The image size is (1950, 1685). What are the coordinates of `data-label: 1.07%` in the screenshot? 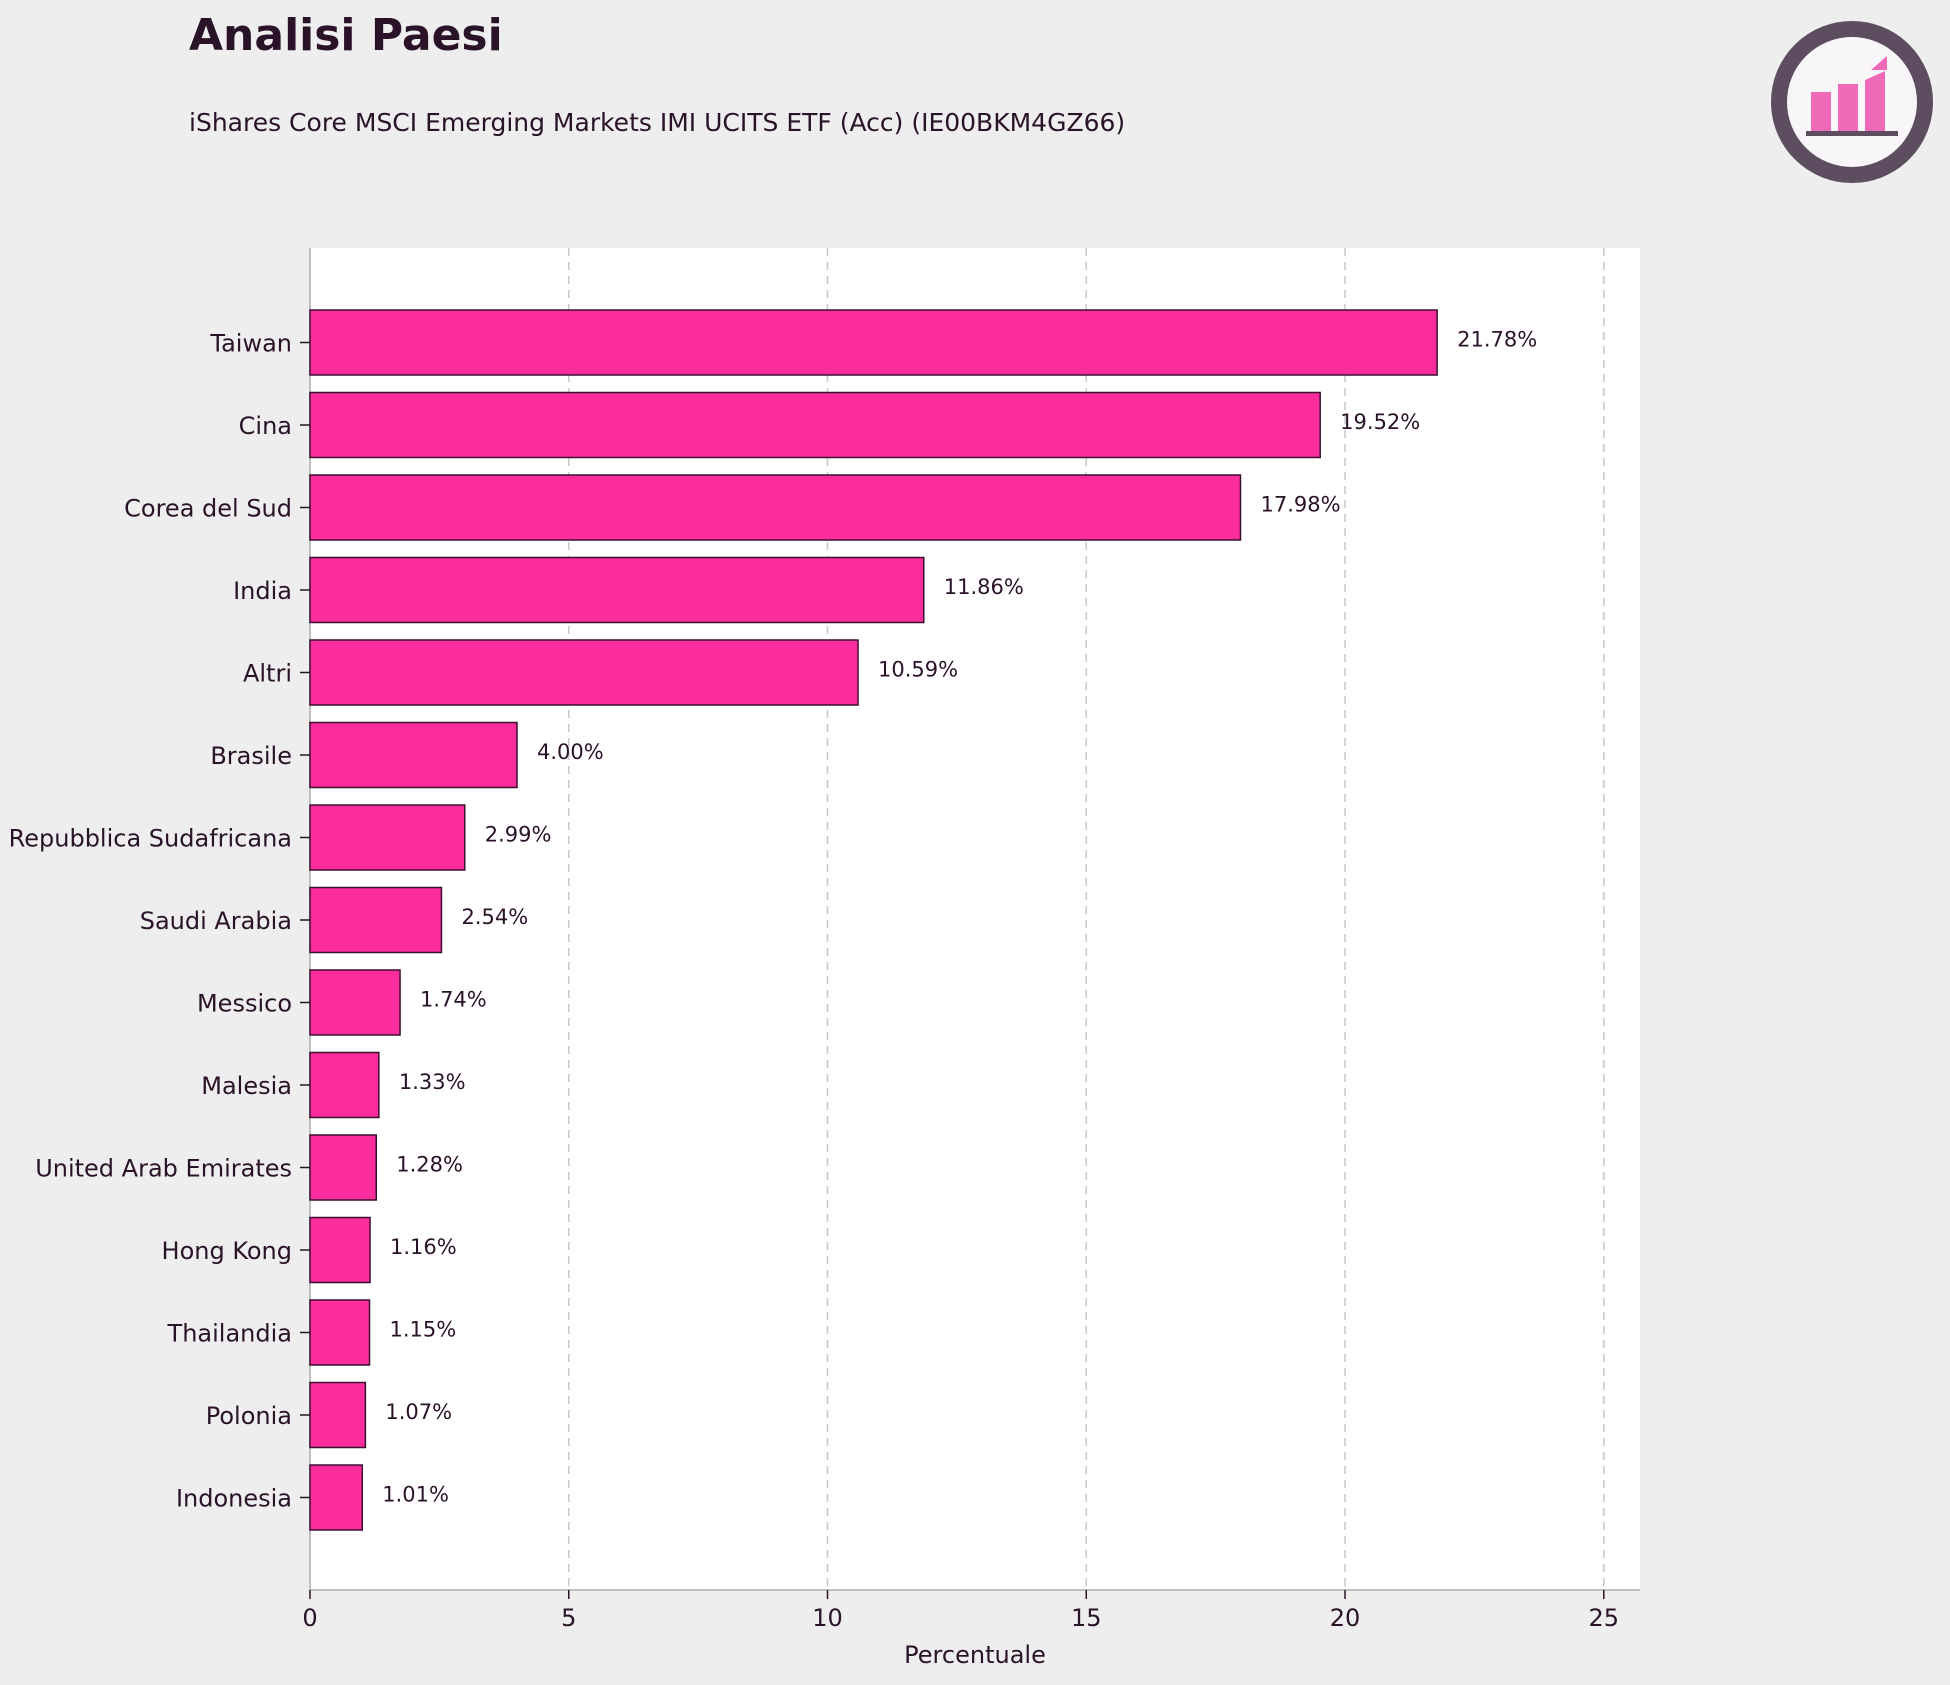 It's located at (418, 1412).